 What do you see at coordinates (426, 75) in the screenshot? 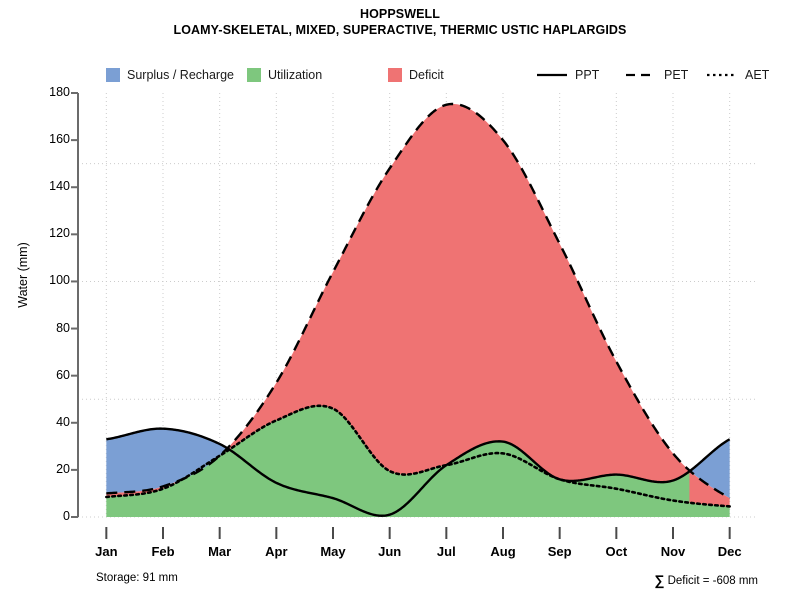
I see `legend-label: Deficit` at bounding box center [426, 75].